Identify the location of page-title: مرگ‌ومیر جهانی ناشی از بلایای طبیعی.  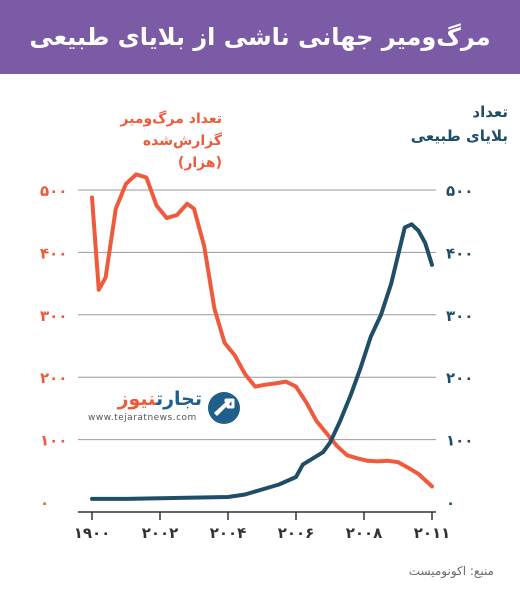
(260, 37).